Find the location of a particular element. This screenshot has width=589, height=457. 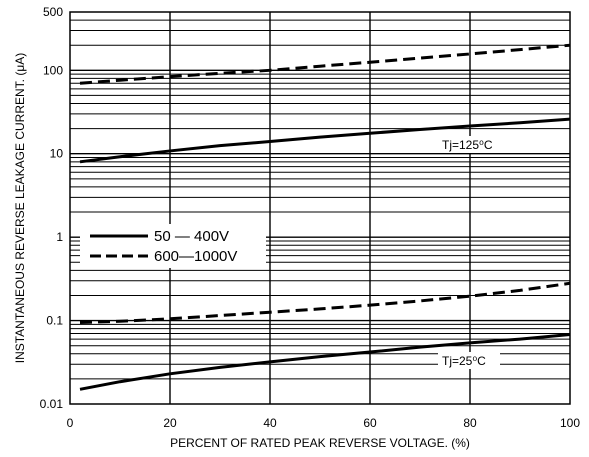

series-line-dashed-tj25 is located at coordinates (325, 302).